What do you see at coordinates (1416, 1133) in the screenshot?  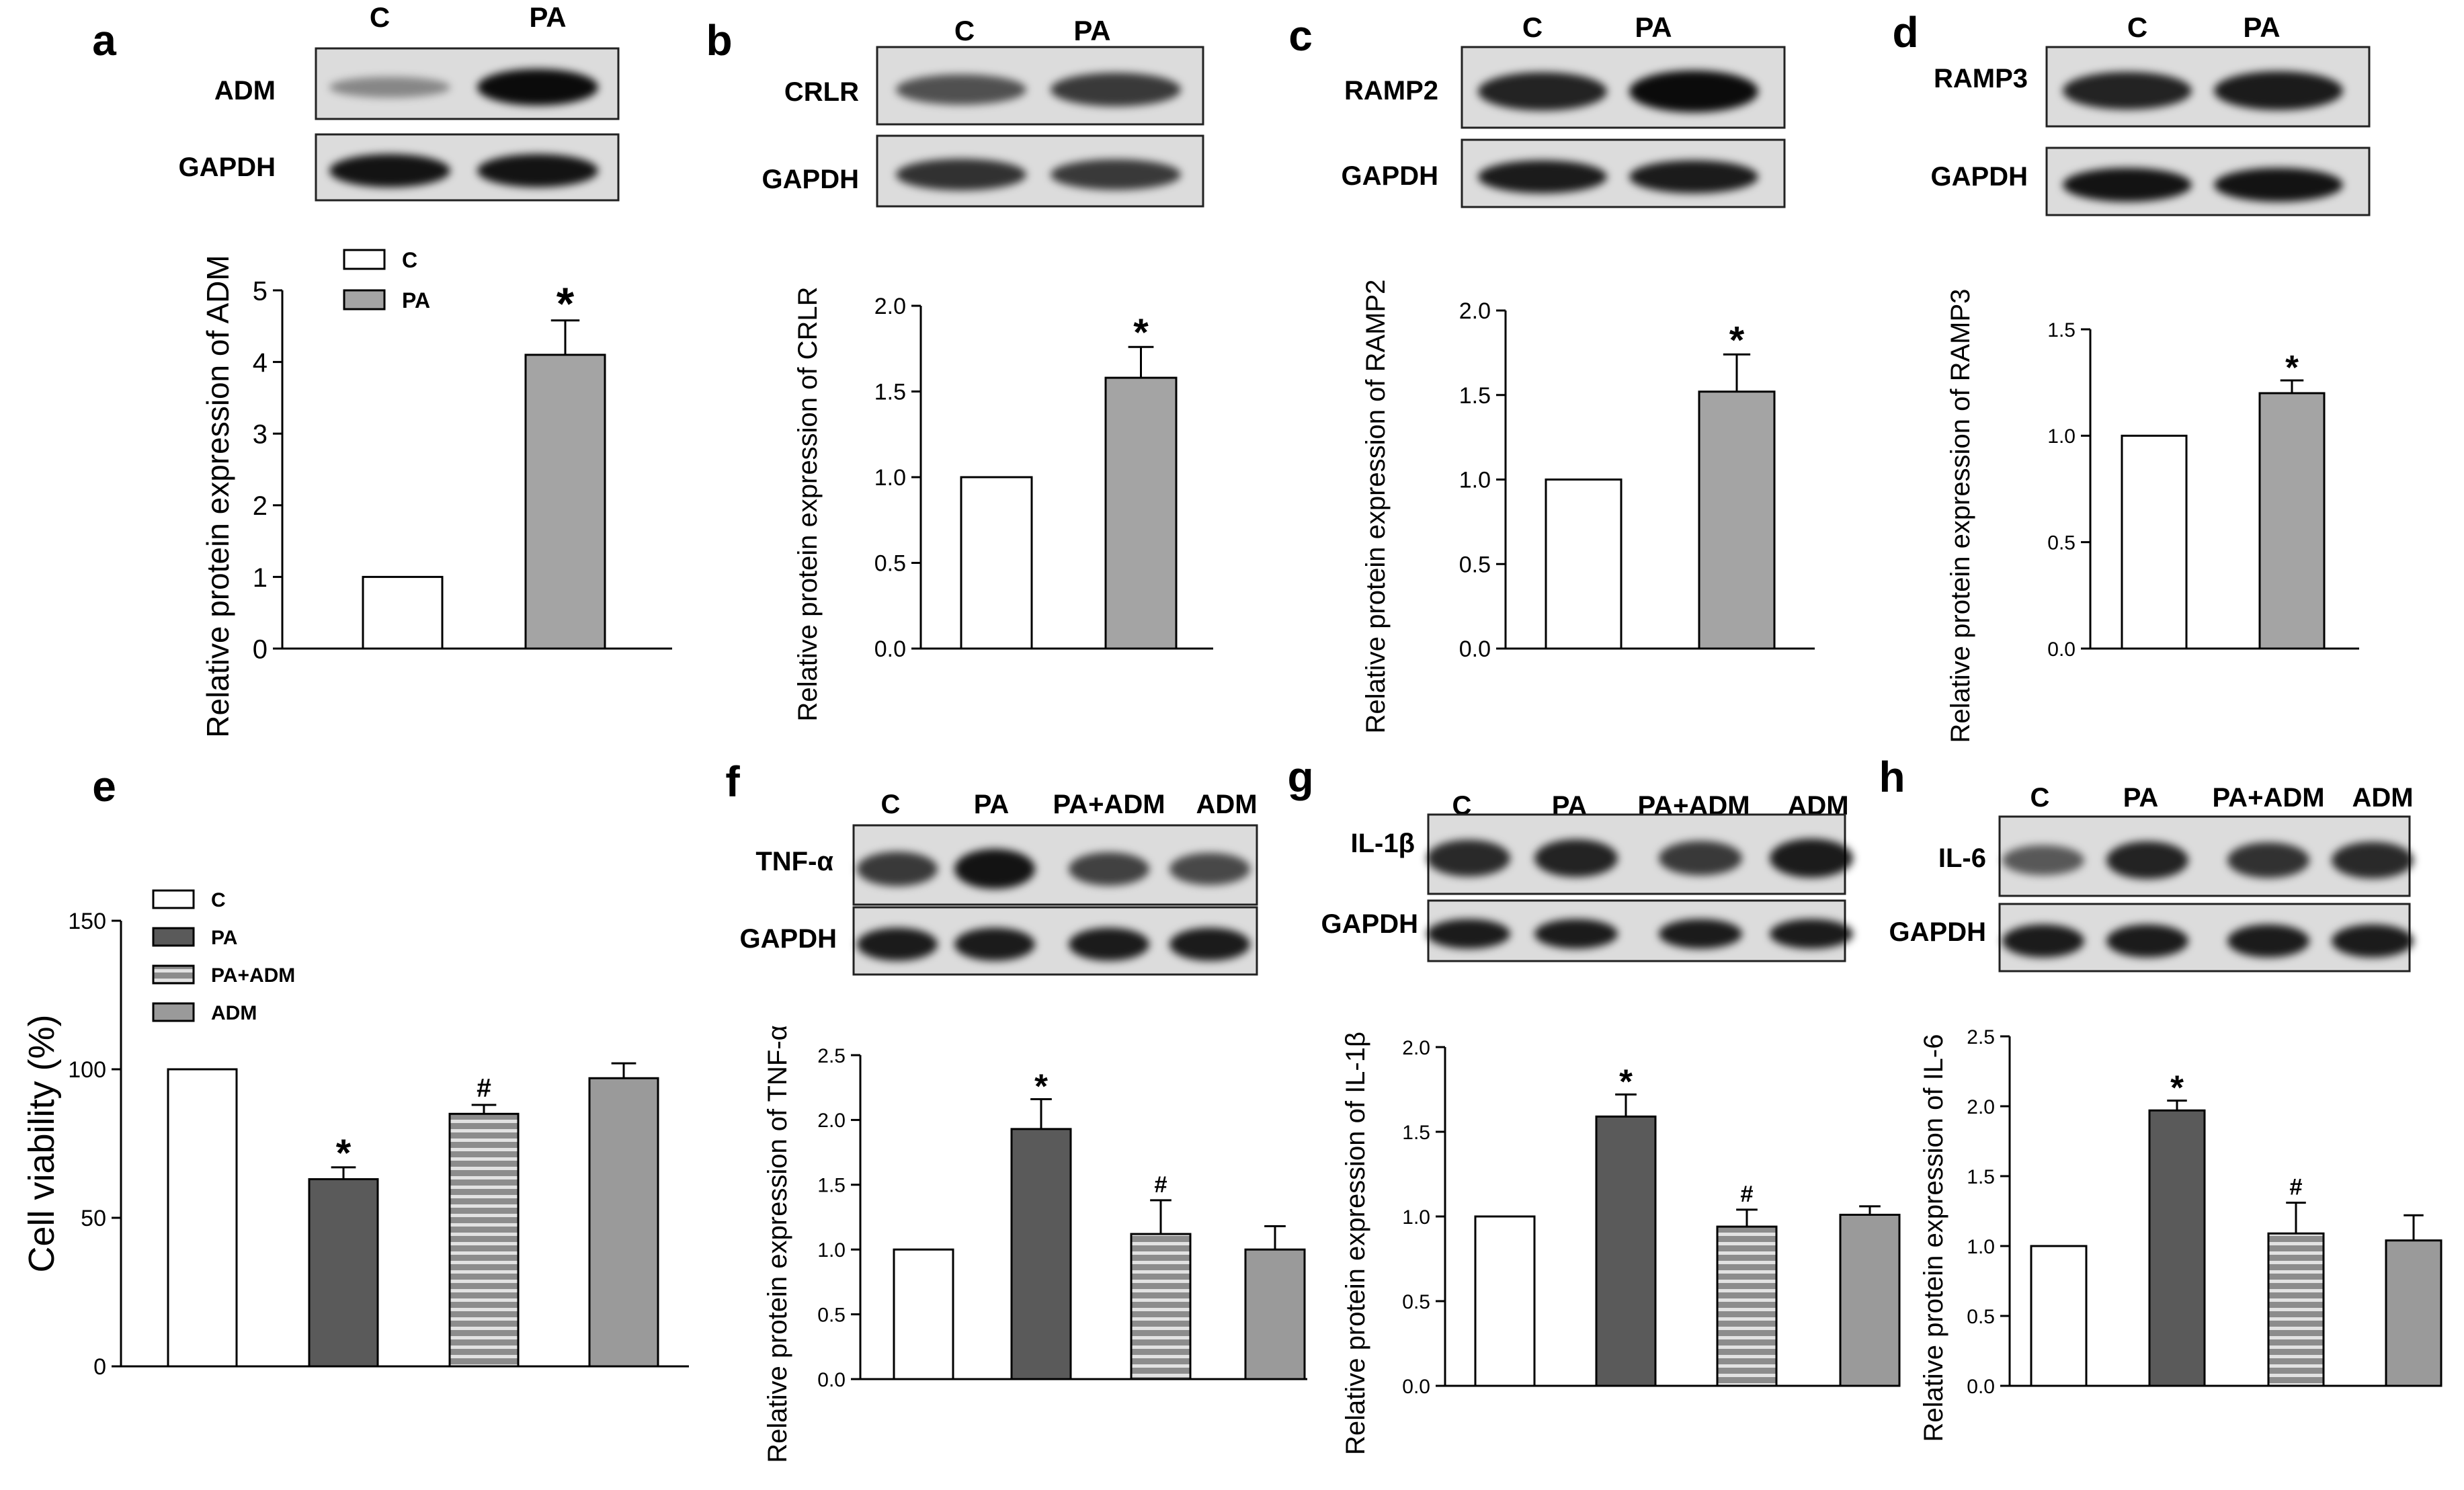 I see `y-tick-label-g: 1.5` at bounding box center [1416, 1133].